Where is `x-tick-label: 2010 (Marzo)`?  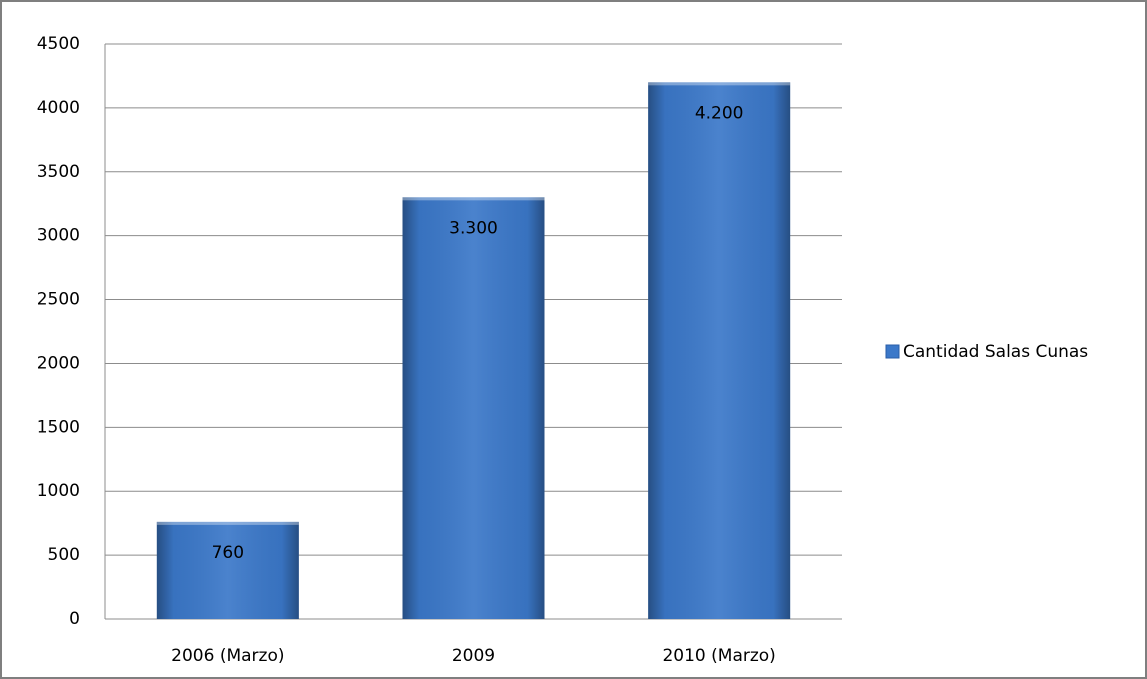
x-tick-label: 2010 (Marzo) is located at coordinates (718, 656).